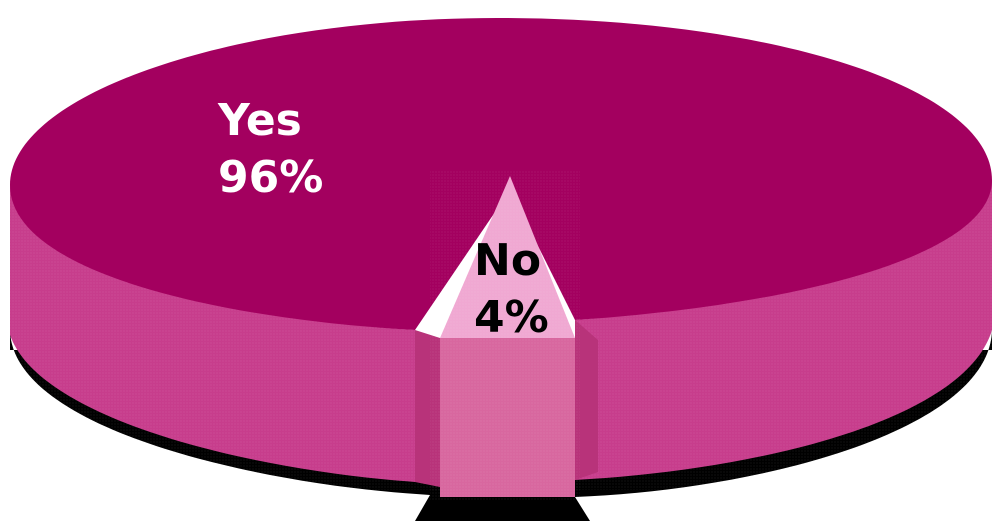  What do you see at coordinates (511, 317) in the screenshot?
I see `slice-value-no: 4%` at bounding box center [511, 317].